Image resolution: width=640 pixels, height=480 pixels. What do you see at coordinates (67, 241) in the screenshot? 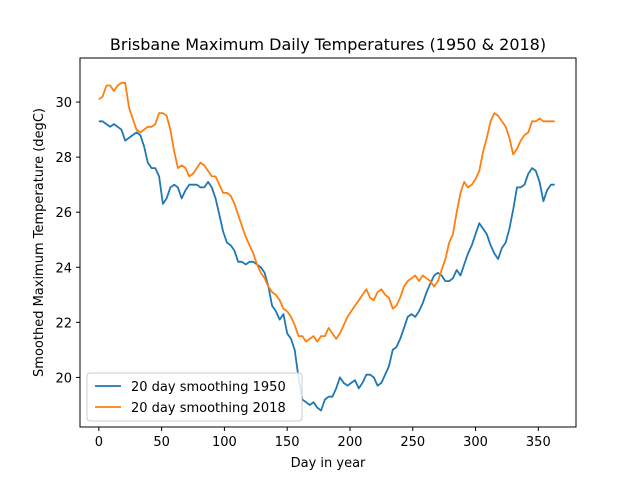
I see `y-axis: 20 22 24 26 28 30` at bounding box center [67, 241].